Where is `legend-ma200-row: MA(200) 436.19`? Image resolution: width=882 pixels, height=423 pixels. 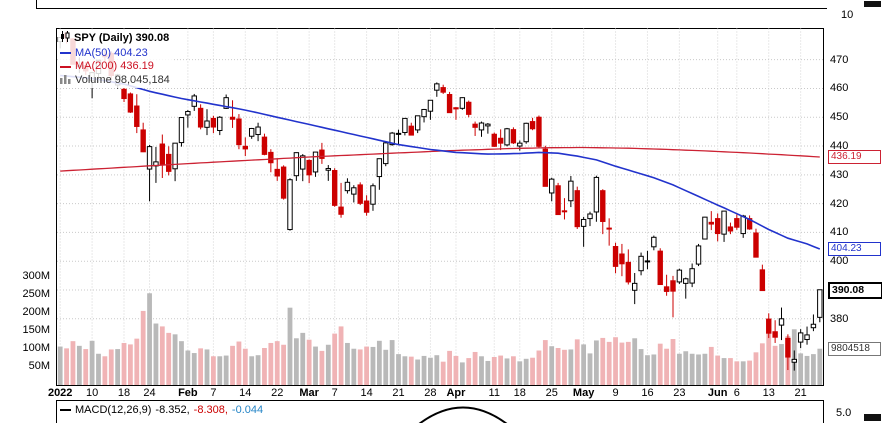 legend-ma200-row: MA(200) 436.19 is located at coordinates (115, 67).